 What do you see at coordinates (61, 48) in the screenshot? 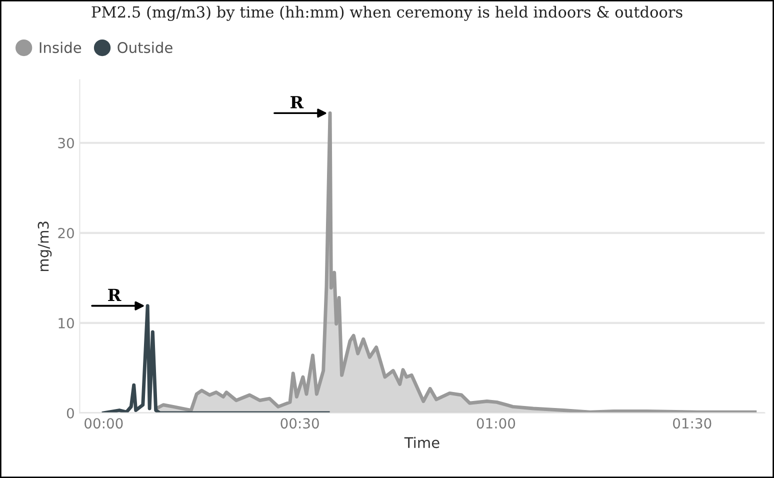
I see `legend-label: Inside` at bounding box center [61, 48].